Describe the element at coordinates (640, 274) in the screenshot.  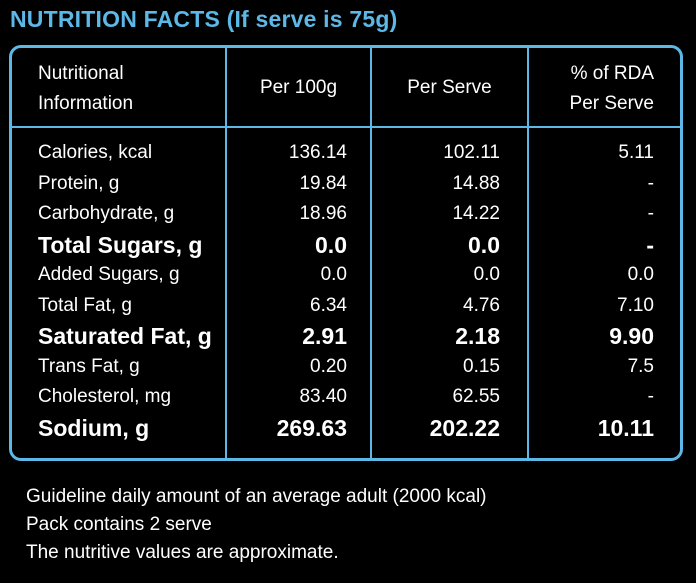
I see `value-rda: 0.0` at that location.